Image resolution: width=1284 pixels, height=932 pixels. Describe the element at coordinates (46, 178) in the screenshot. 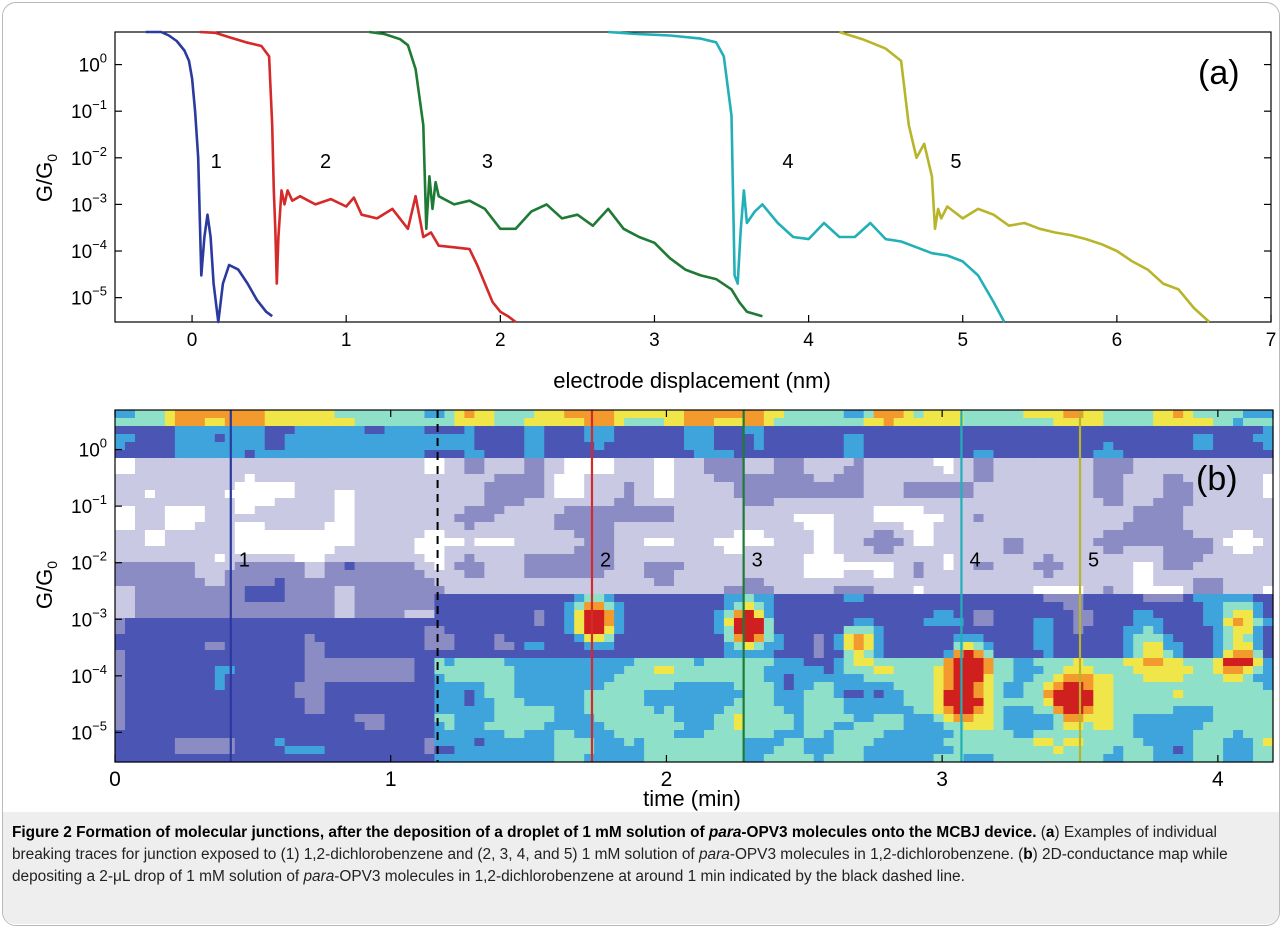

I see `panel-a-y-label: G/G0` at that location.